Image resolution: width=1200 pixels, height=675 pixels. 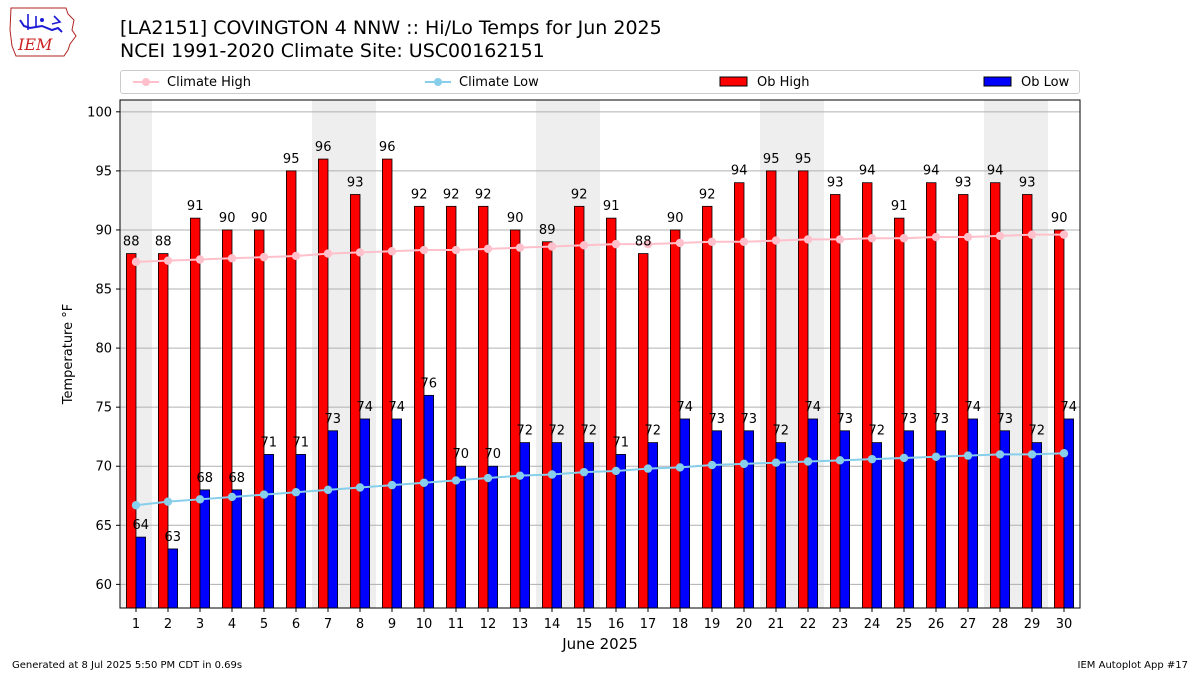 What do you see at coordinates (43, 32) in the screenshot?
I see `iem-logo: IEM` at bounding box center [43, 32].